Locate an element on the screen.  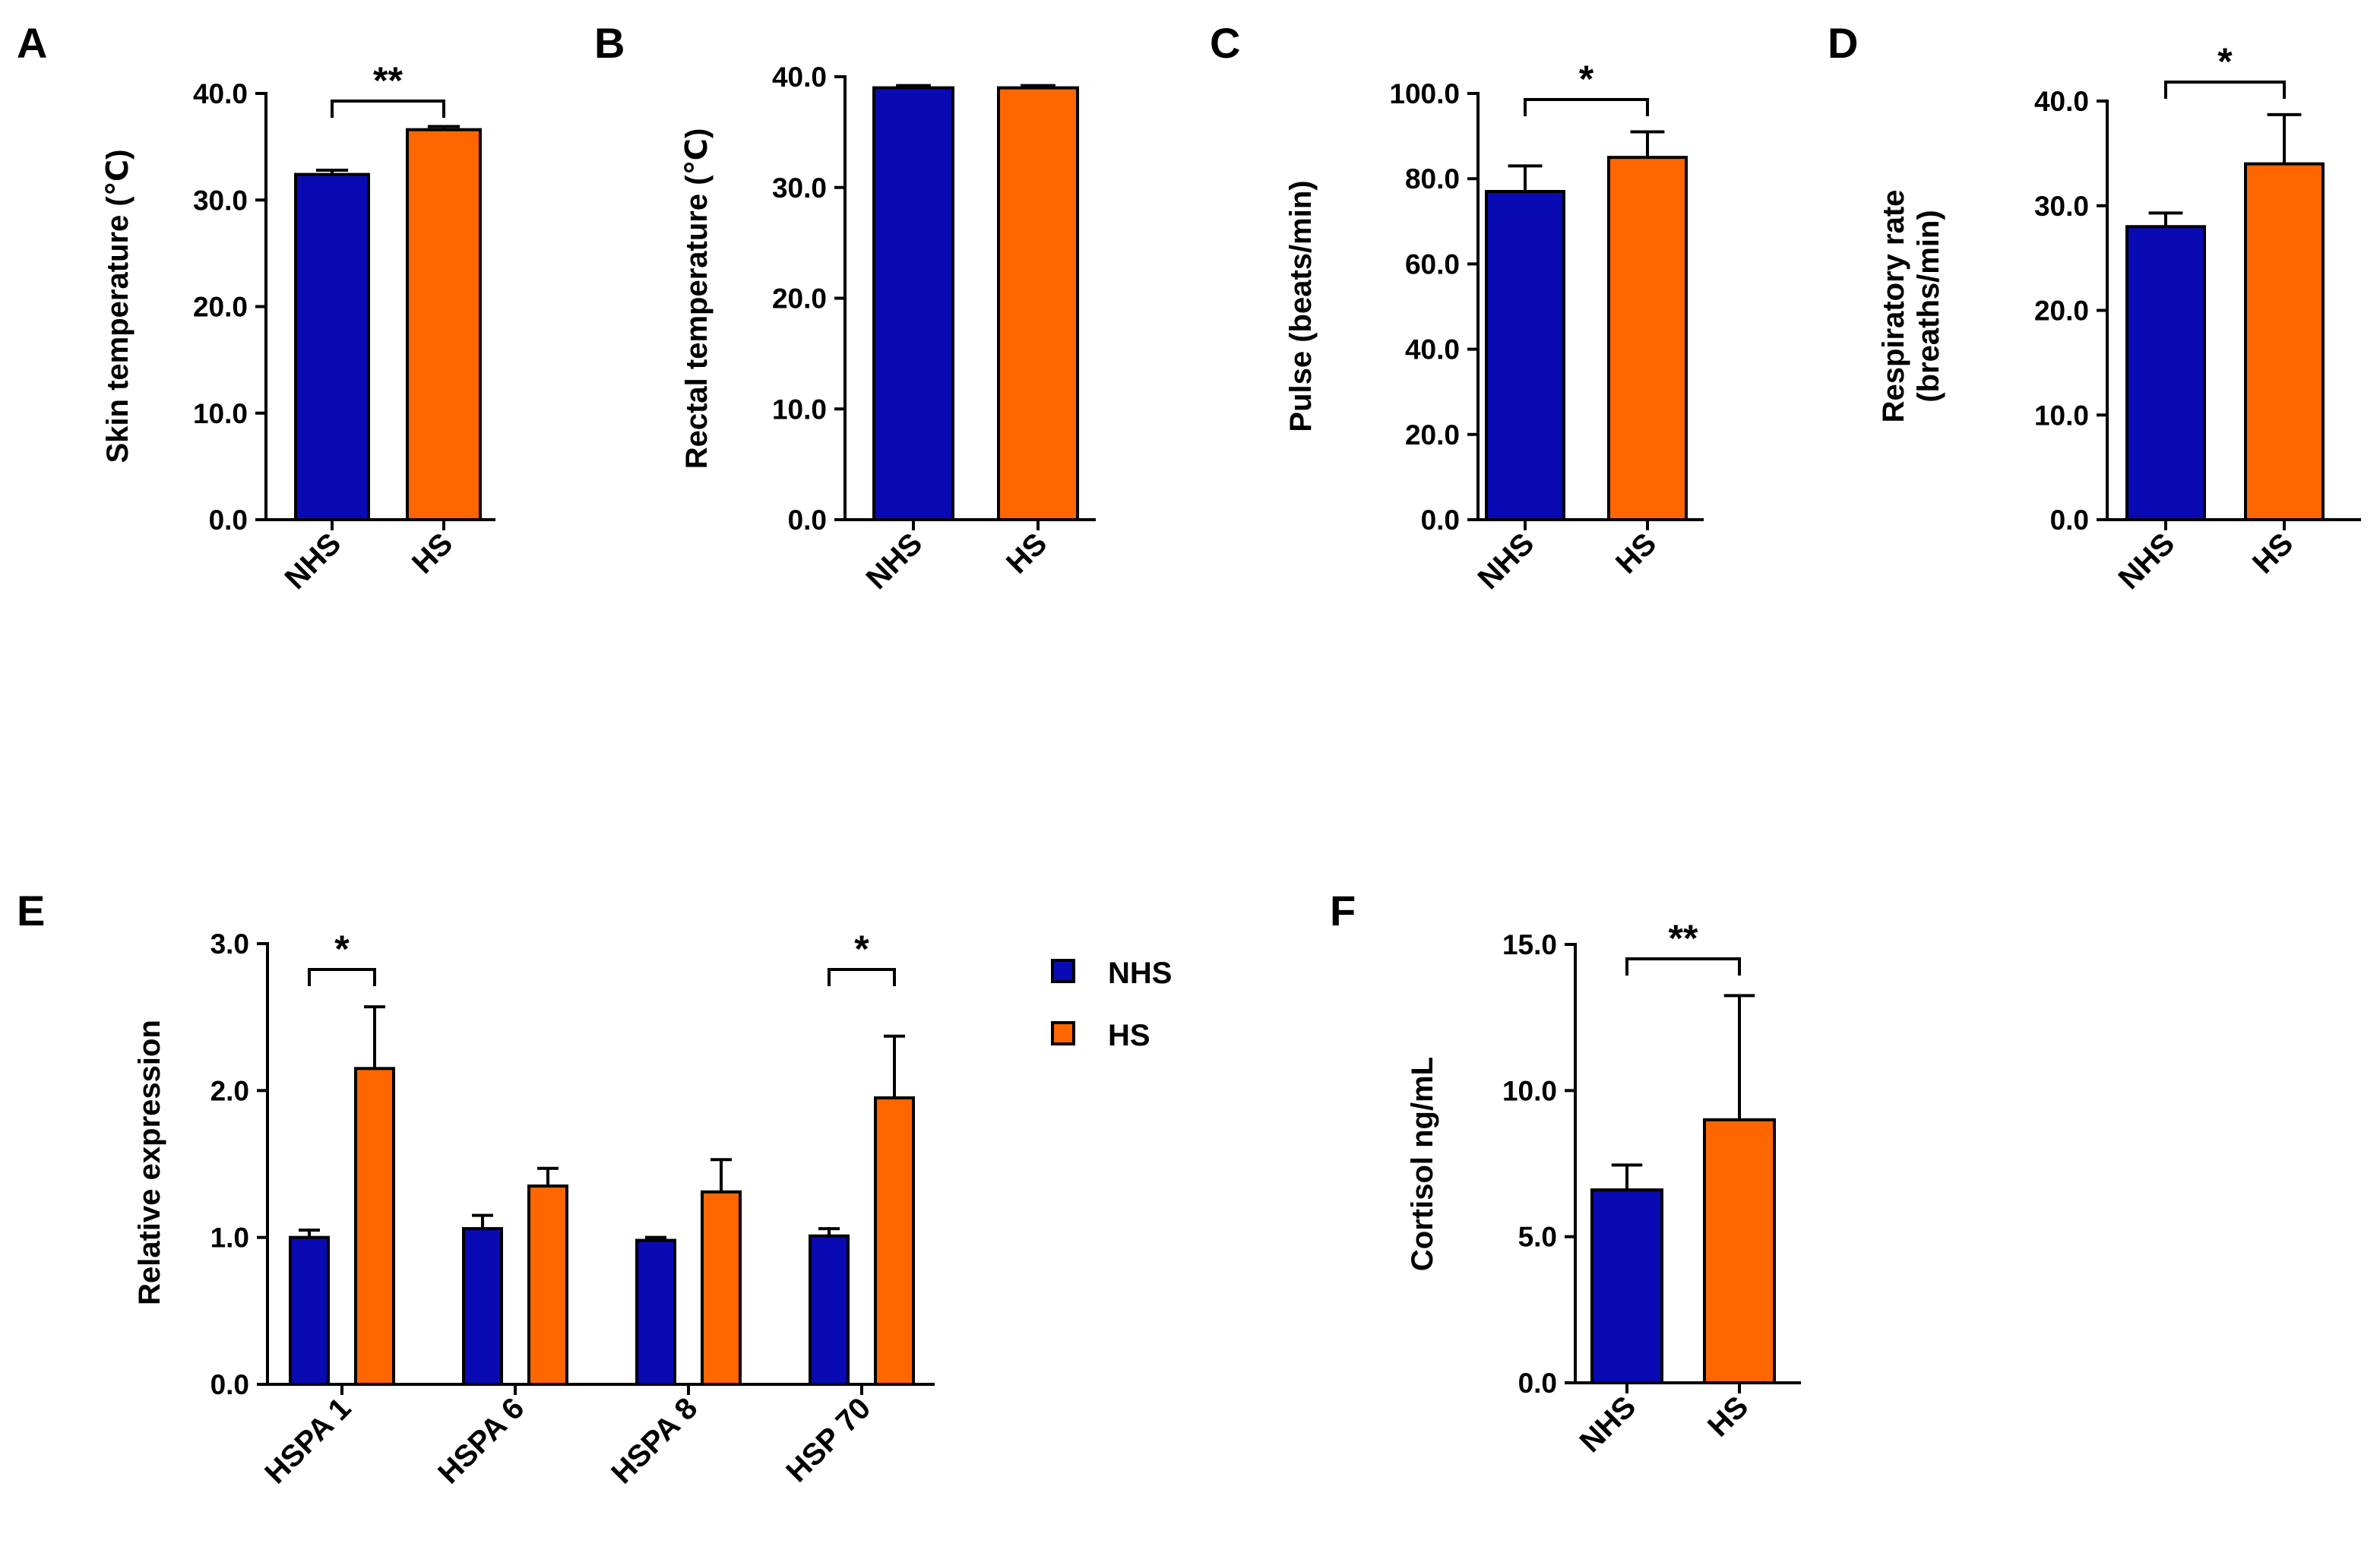
panel-letter-a: A is located at coordinates (32, 43).